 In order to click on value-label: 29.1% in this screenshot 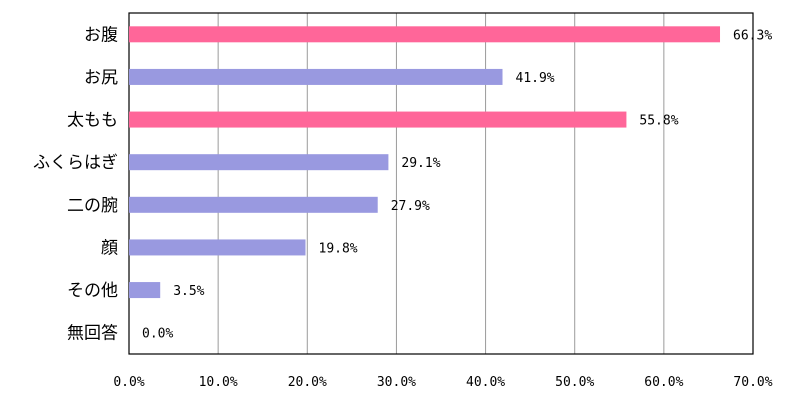, I will do `click(420, 163)`.